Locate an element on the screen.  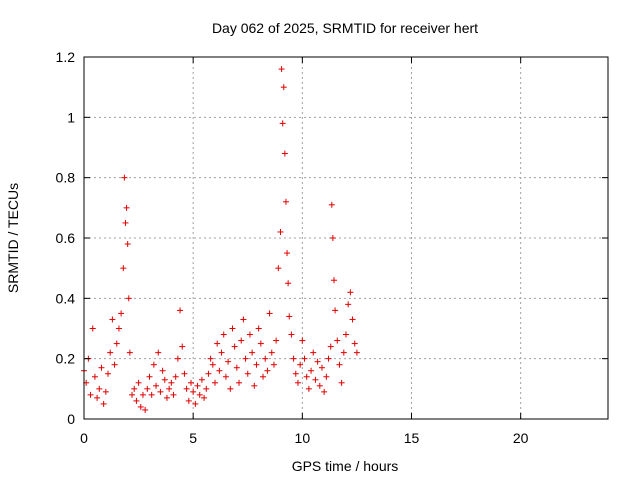
x-tick-label: 15 is located at coordinates (412, 438).